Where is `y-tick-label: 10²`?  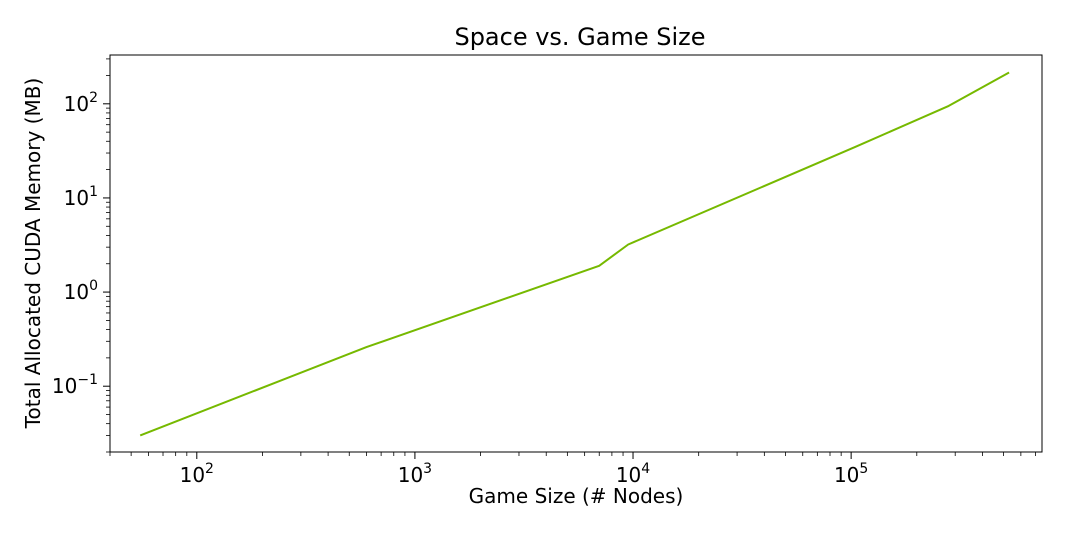 y-tick-label: 10² is located at coordinates (81, 103).